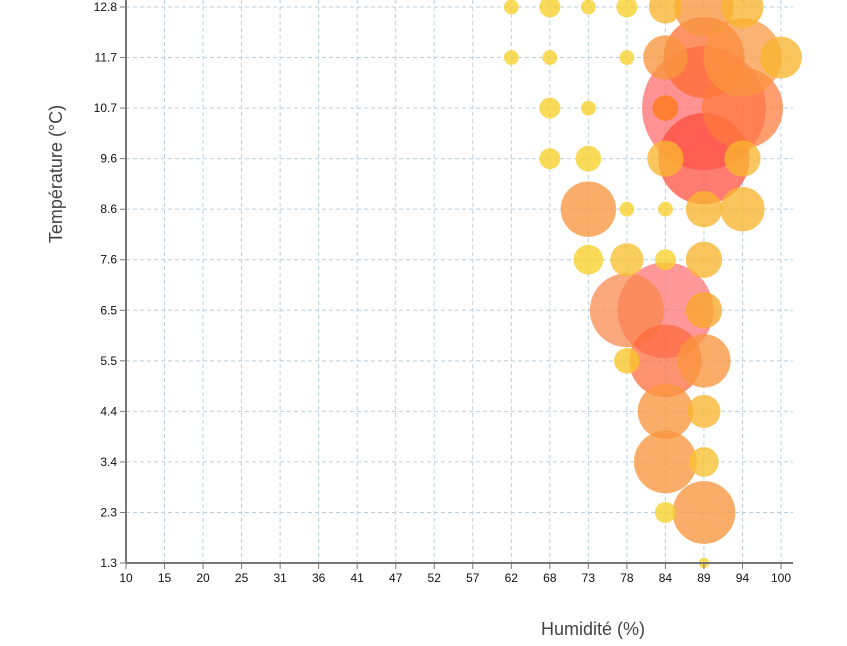 The width and height of the screenshot is (847, 646). What do you see at coordinates (108, 462) in the screenshot?
I see `y-tick-label: 3.4` at bounding box center [108, 462].